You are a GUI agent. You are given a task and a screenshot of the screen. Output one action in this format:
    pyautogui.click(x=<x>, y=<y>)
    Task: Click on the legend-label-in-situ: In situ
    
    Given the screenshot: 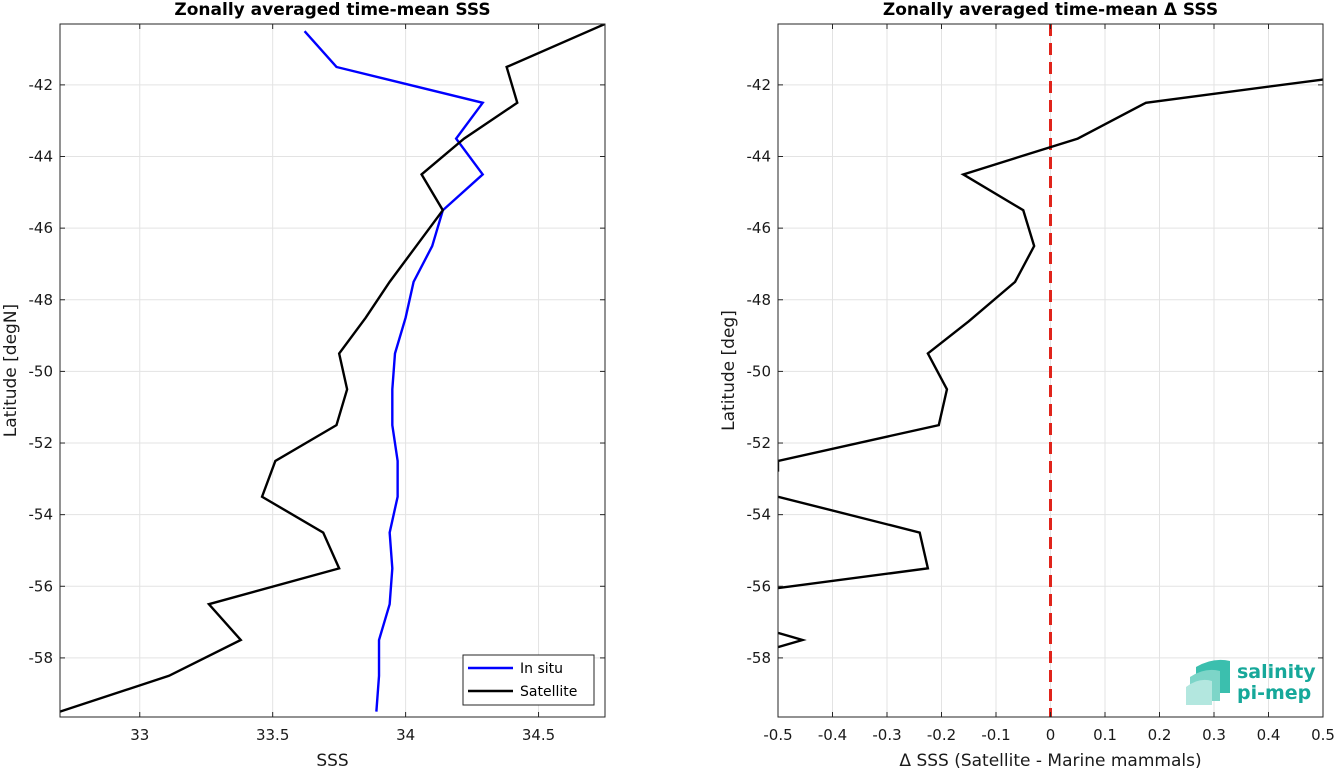 What is the action you would take?
    pyautogui.click(x=541, y=669)
    